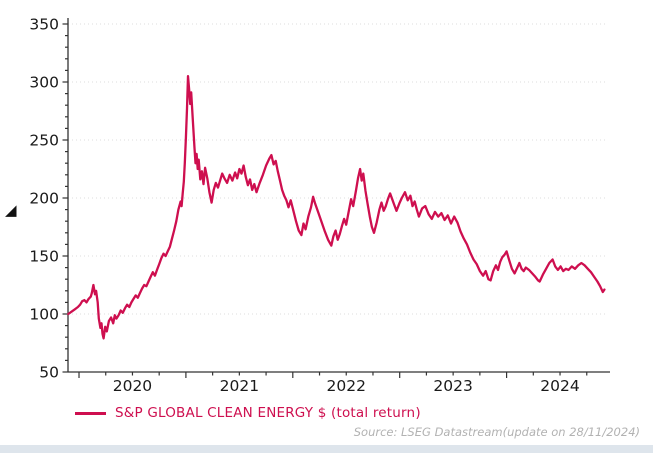 Image resolution: width=653 pixels, height=453 pixels. Describe the element at coordinates (44, 199) in the screenshot. I see `y-tick-label: 200` at that location.